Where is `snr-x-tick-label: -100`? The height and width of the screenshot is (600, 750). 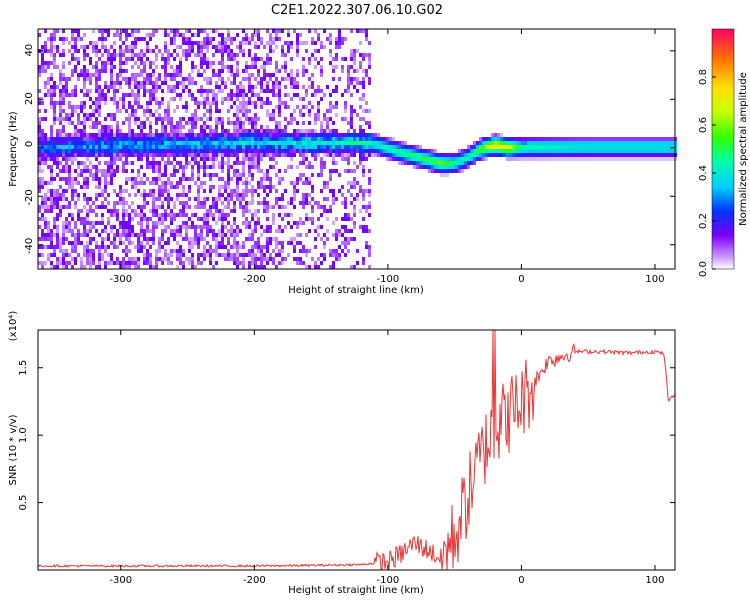 snr-x-tick-label: -100 is located at coordinates (388, 580).